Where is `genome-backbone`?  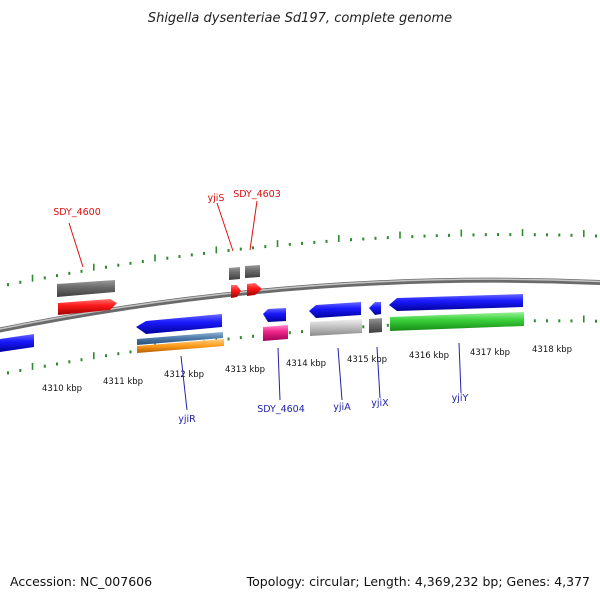
genome-backbone is located at coordinates (300, 305).